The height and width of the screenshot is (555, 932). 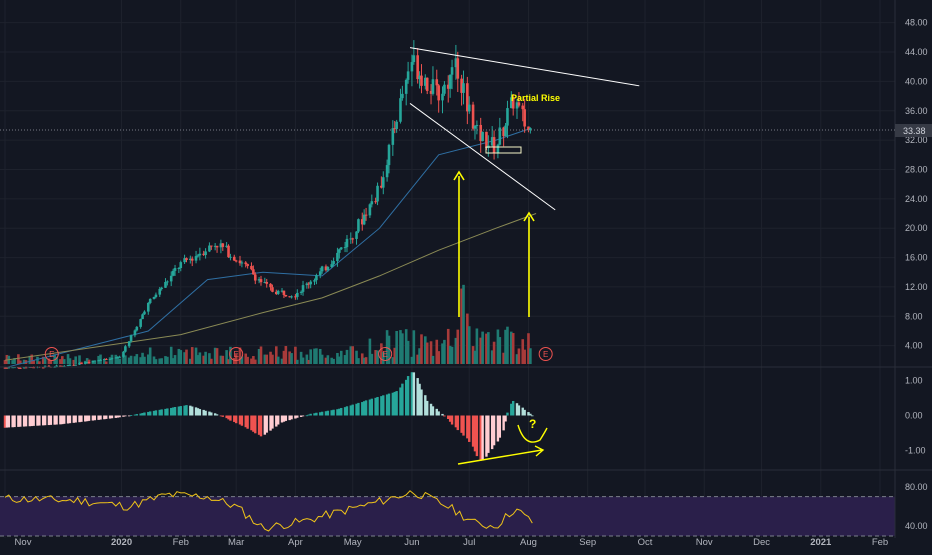 What do you see at coordinates (524, 129) in the screenshot?
I see `trendlines` at bounding box center [524, 129].